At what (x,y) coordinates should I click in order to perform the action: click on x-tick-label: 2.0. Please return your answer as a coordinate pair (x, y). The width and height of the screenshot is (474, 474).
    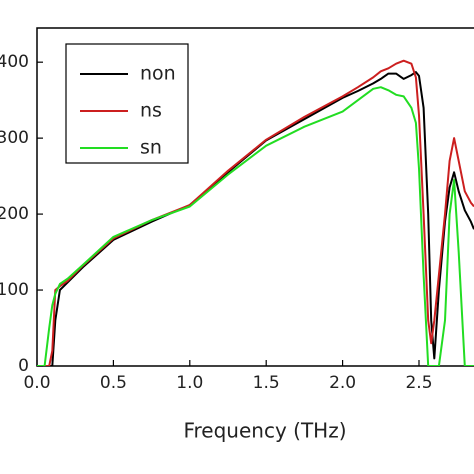
    Looking at the image, I should click on (342, 383).